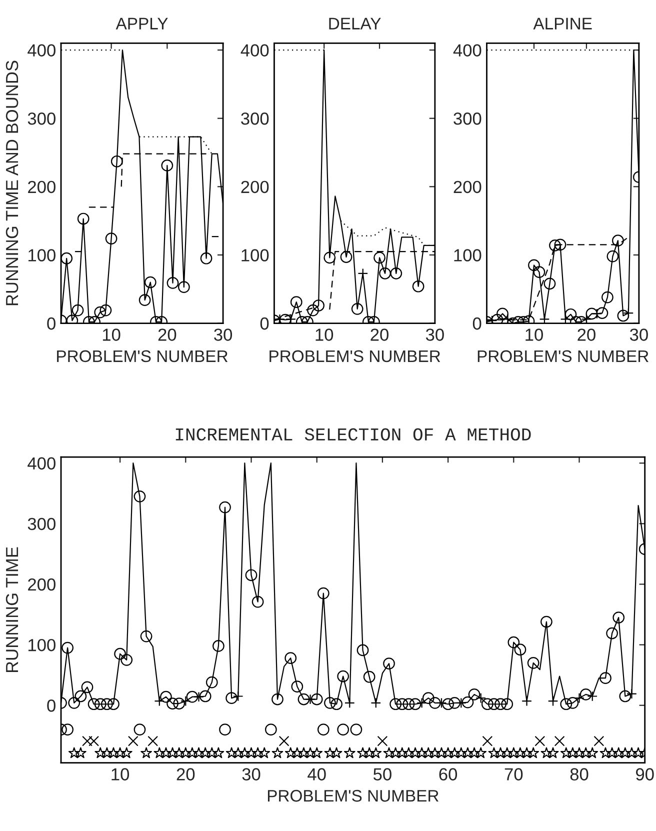 This screenshot has width=656, height=831. Describe the element at coordinates (382, 774) in the screenshot. I see `x-tick-label: 50` at that location.